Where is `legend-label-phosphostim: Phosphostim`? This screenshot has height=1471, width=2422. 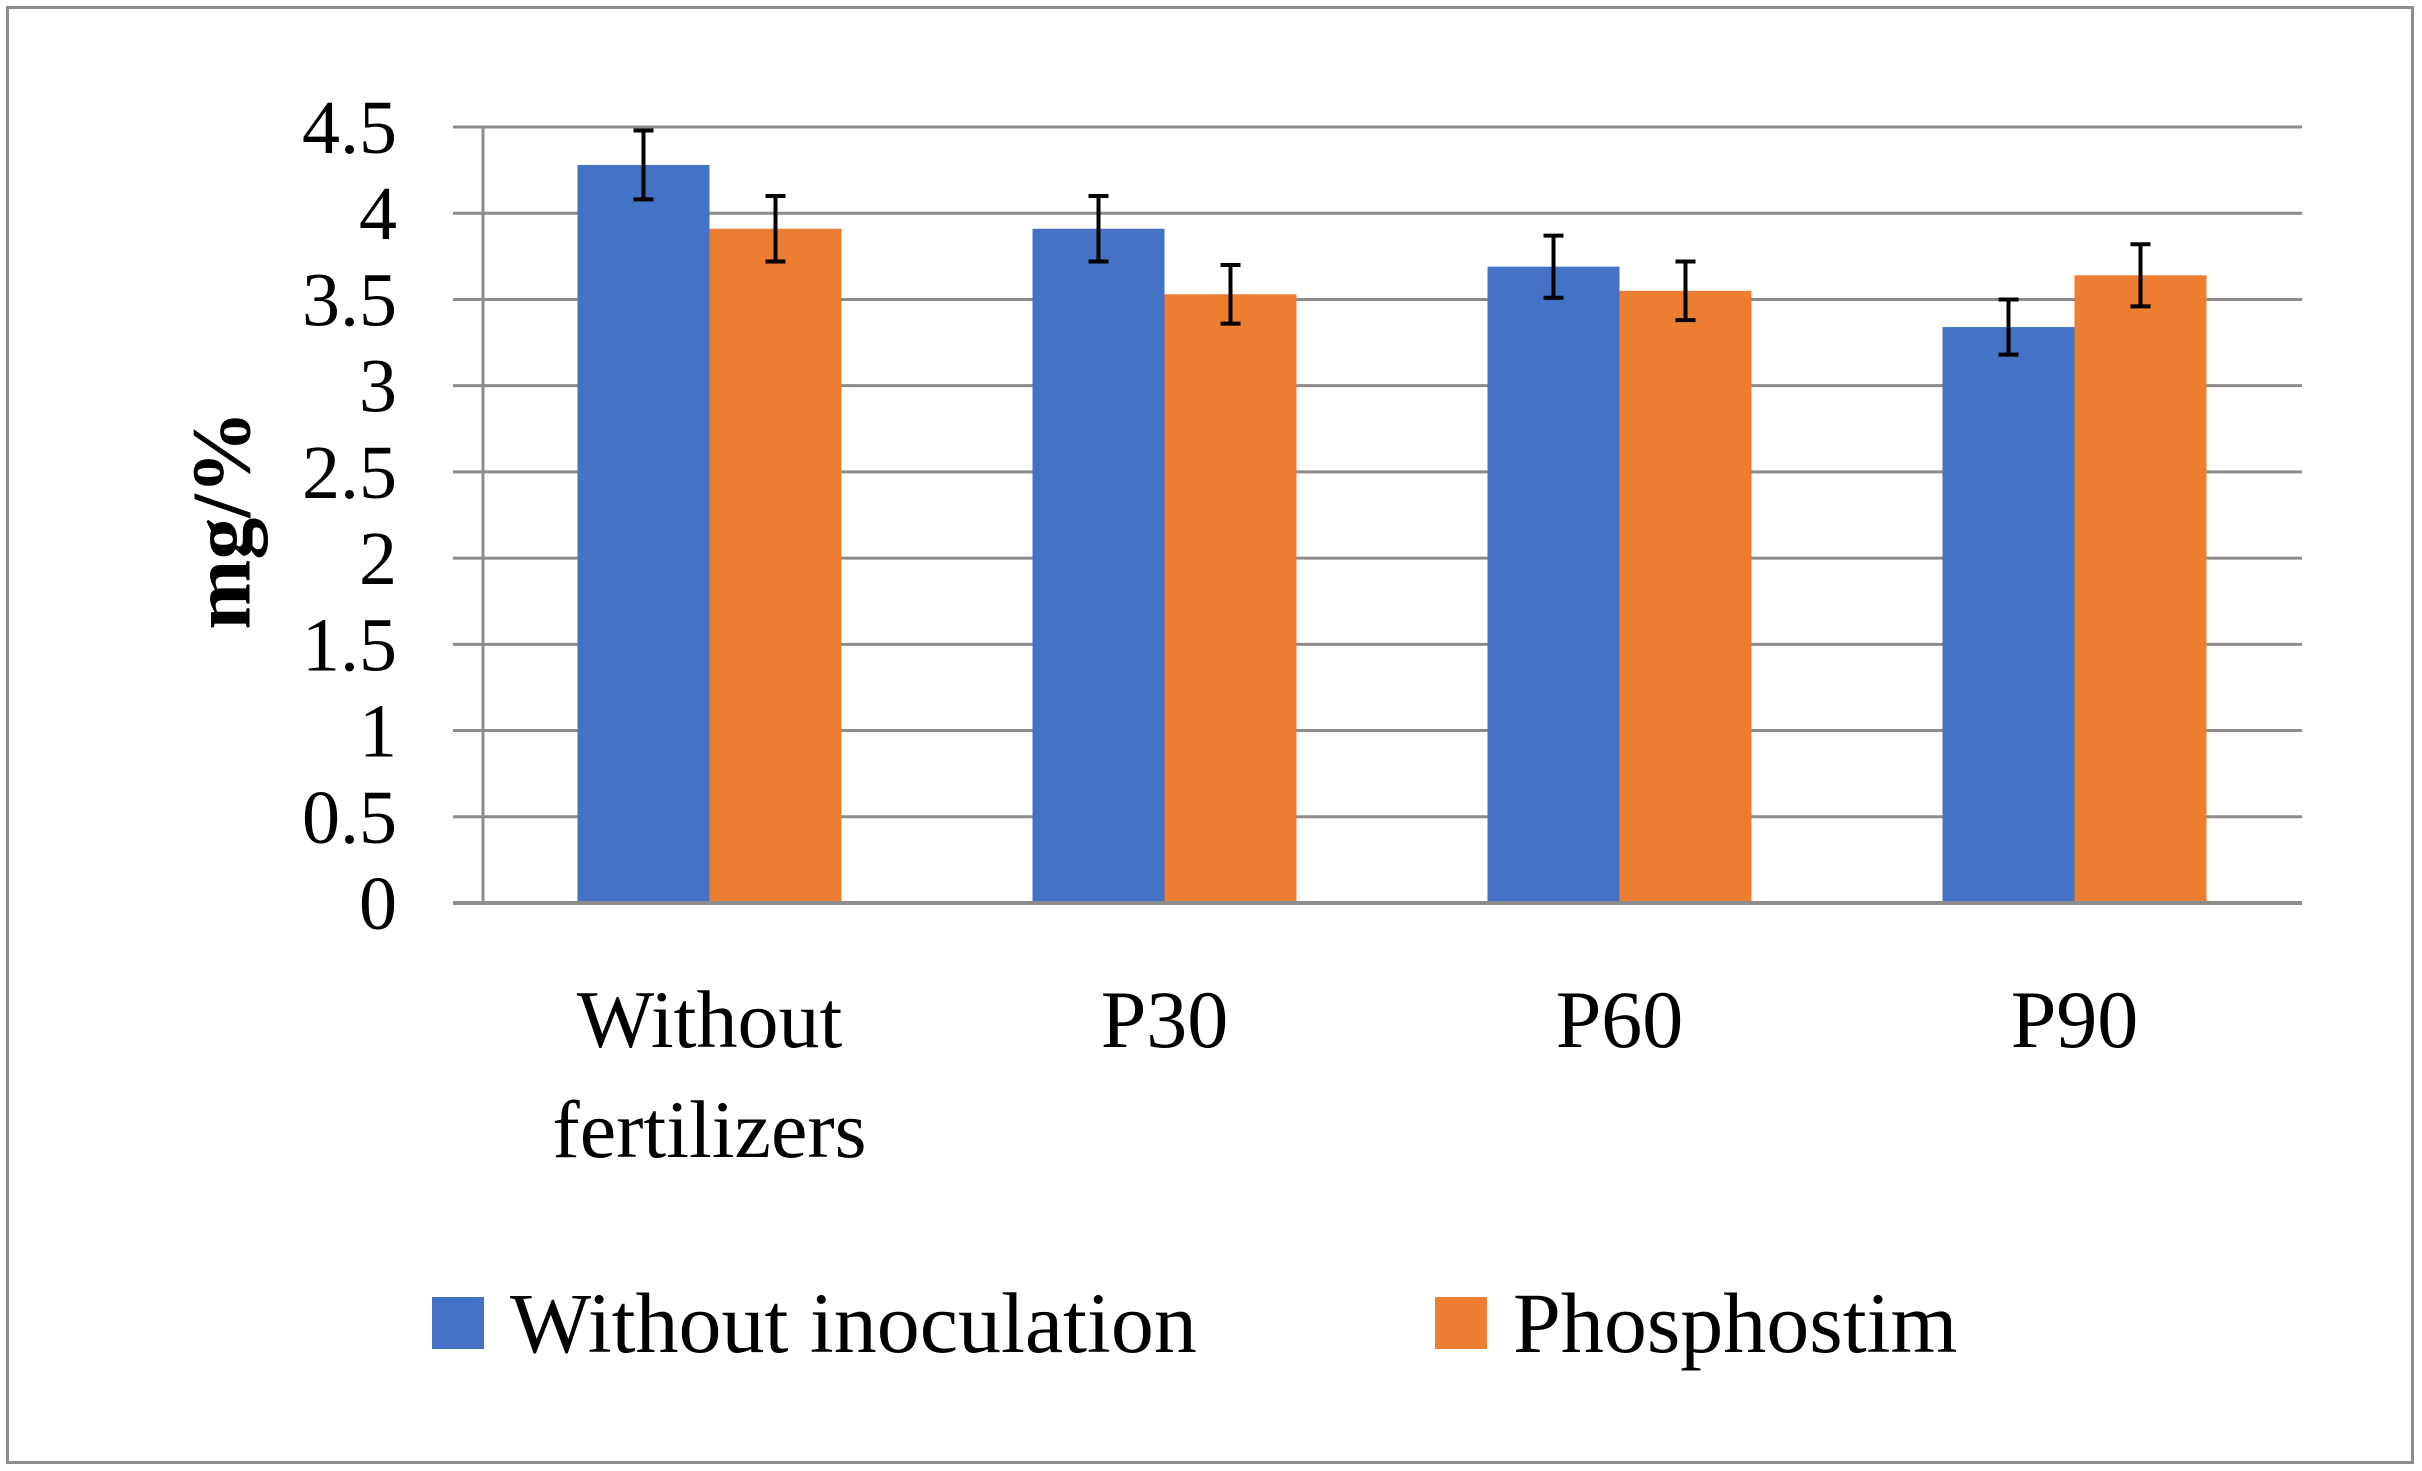 legend-label-phosphostim: Phosphostim is located at coordinates (1735, 1323).